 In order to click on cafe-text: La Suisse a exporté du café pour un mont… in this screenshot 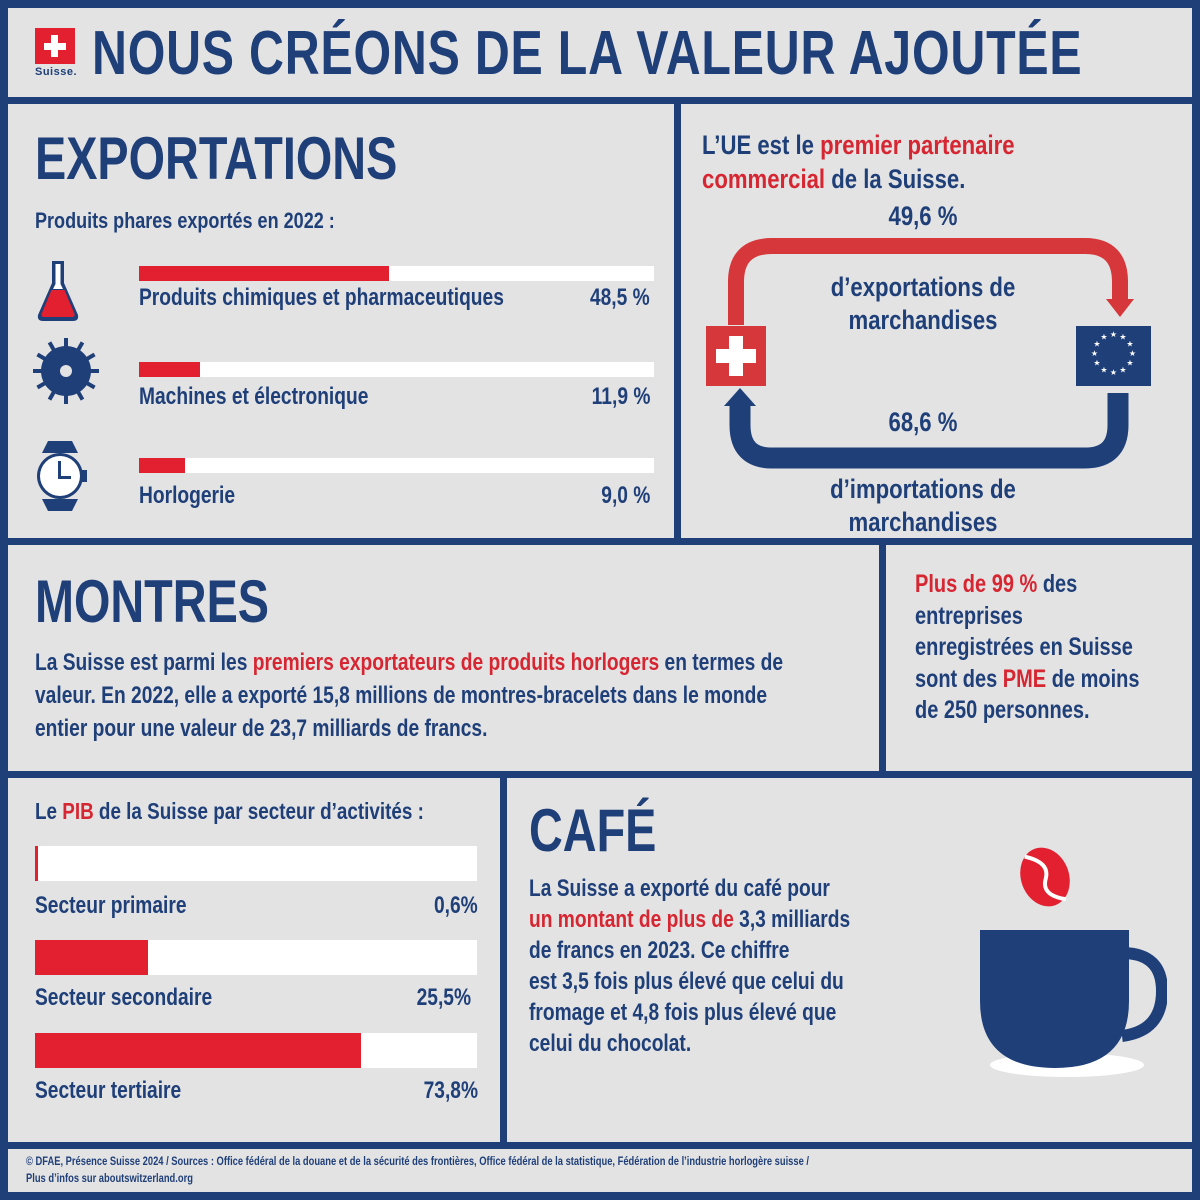, I will do `click(689, 966)`.